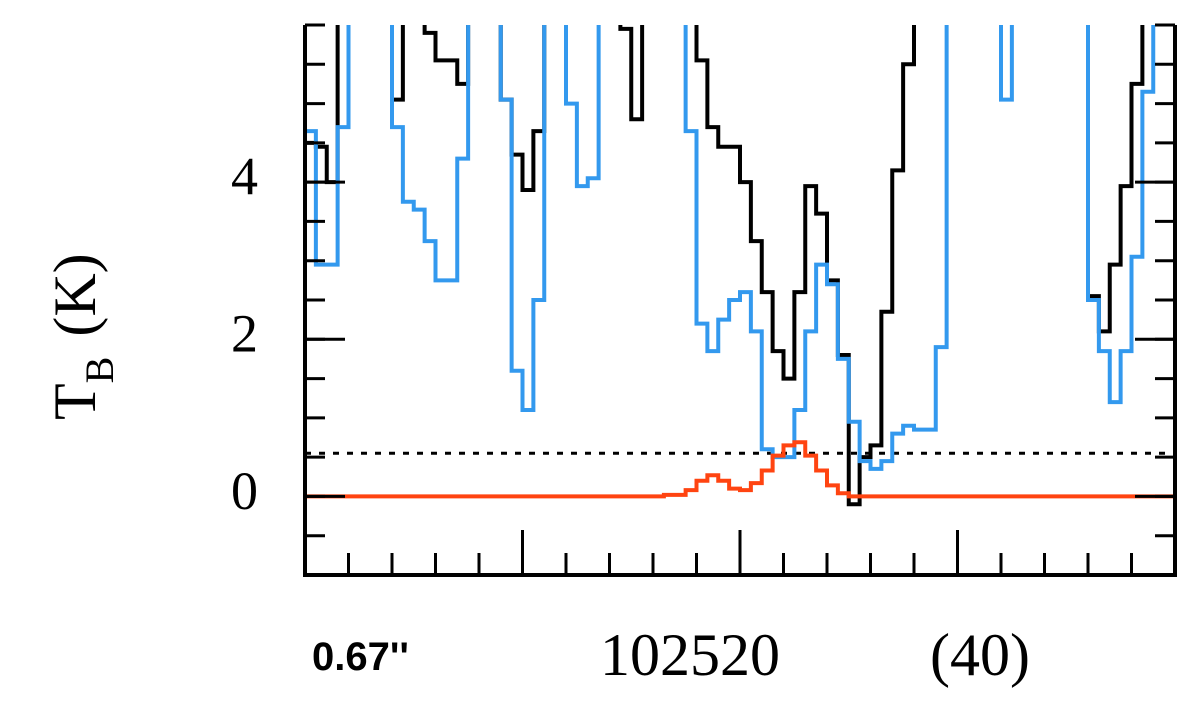 Image resolution: width=1200 pixels, height=707 pixels. What do you see at coordinates (980, 655) in the screenshot?
I see `annotation: (40)` at bounding box center [980, 655].